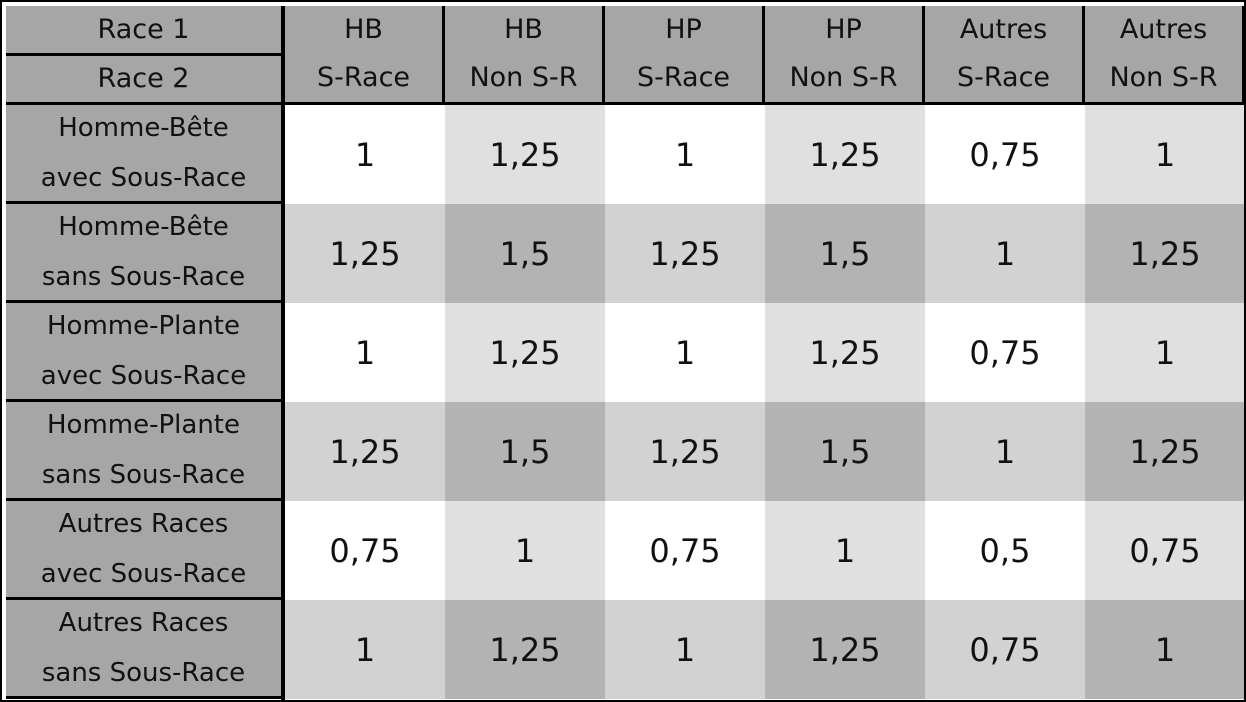 The width and height of the screenshot is (1246, 702). I want to click on column-header: HP S-Race, so click(683, 54).